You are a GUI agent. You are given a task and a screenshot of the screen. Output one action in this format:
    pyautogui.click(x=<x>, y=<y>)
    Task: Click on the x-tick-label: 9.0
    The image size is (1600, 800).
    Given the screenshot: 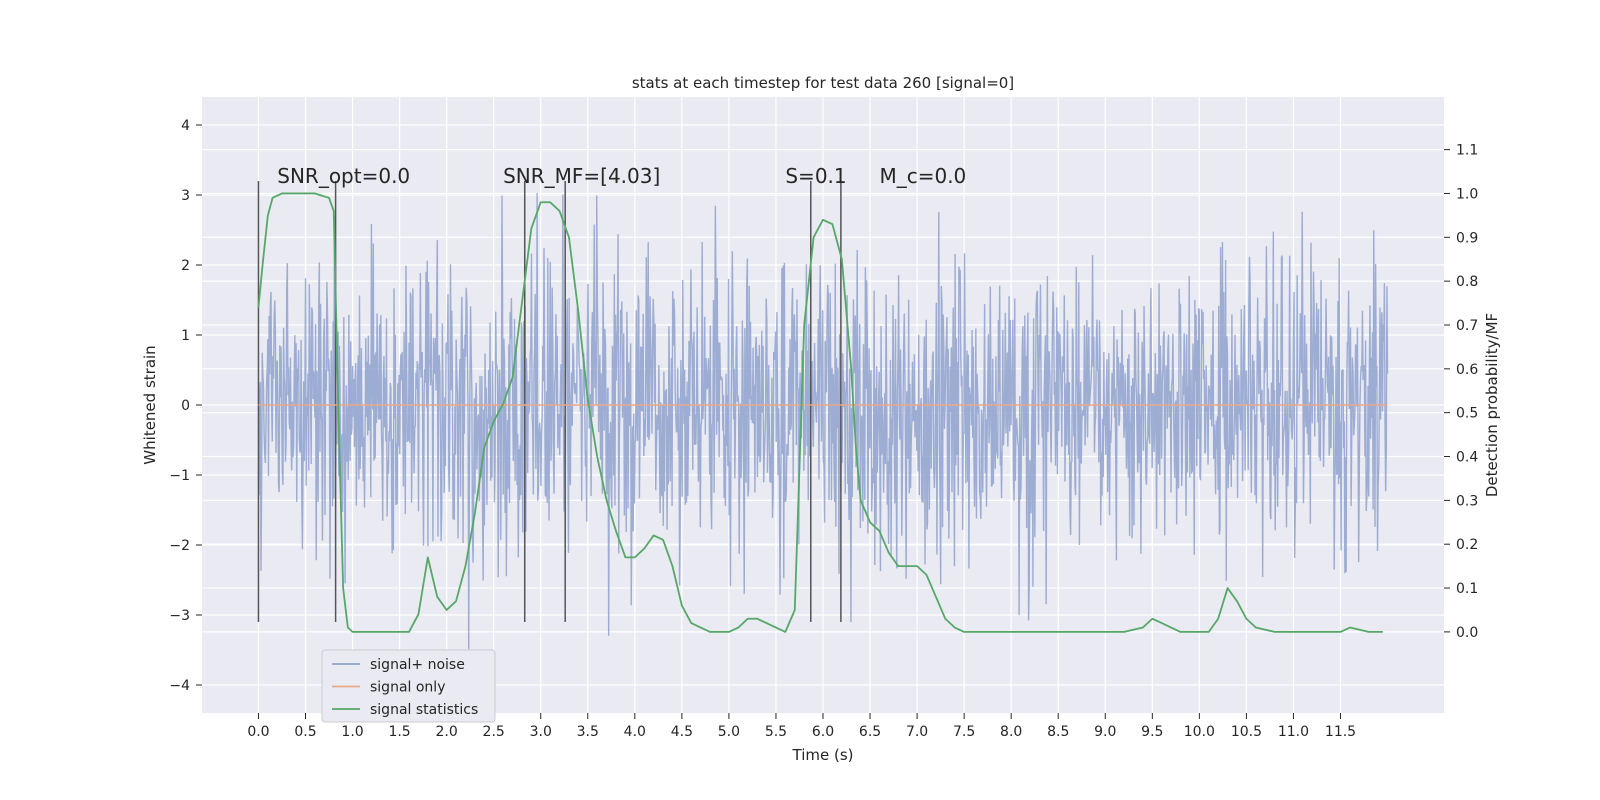 What is the action you would take?
    pyautogui.click(x=1105, y=732)
    